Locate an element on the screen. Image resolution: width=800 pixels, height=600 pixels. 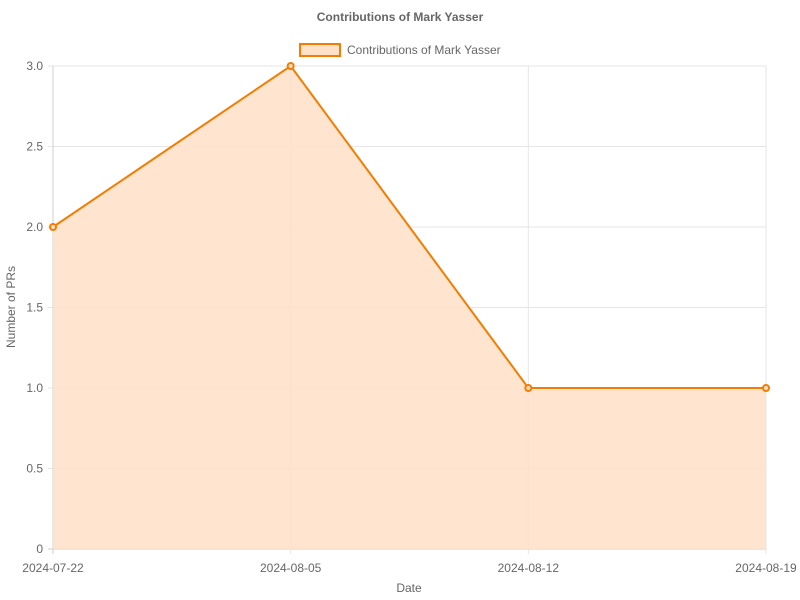
y-tick-label: 1.0 is located at coordinates (34, 388).